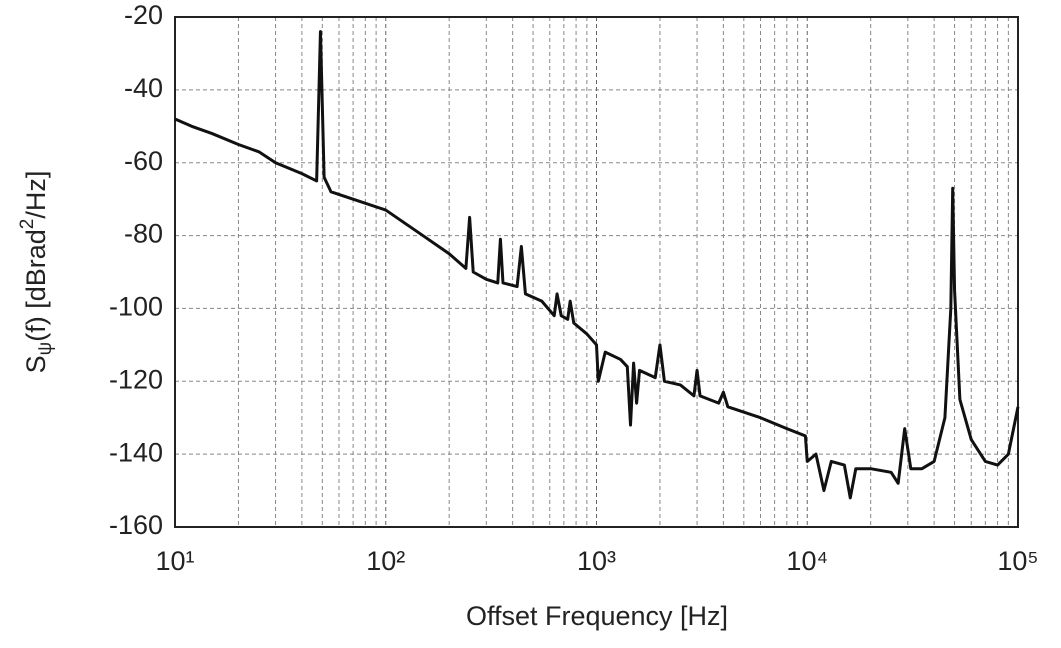  I want to click on y-axis-label: Sψ(f) [dBrad2/Hz], so click(36, 272).